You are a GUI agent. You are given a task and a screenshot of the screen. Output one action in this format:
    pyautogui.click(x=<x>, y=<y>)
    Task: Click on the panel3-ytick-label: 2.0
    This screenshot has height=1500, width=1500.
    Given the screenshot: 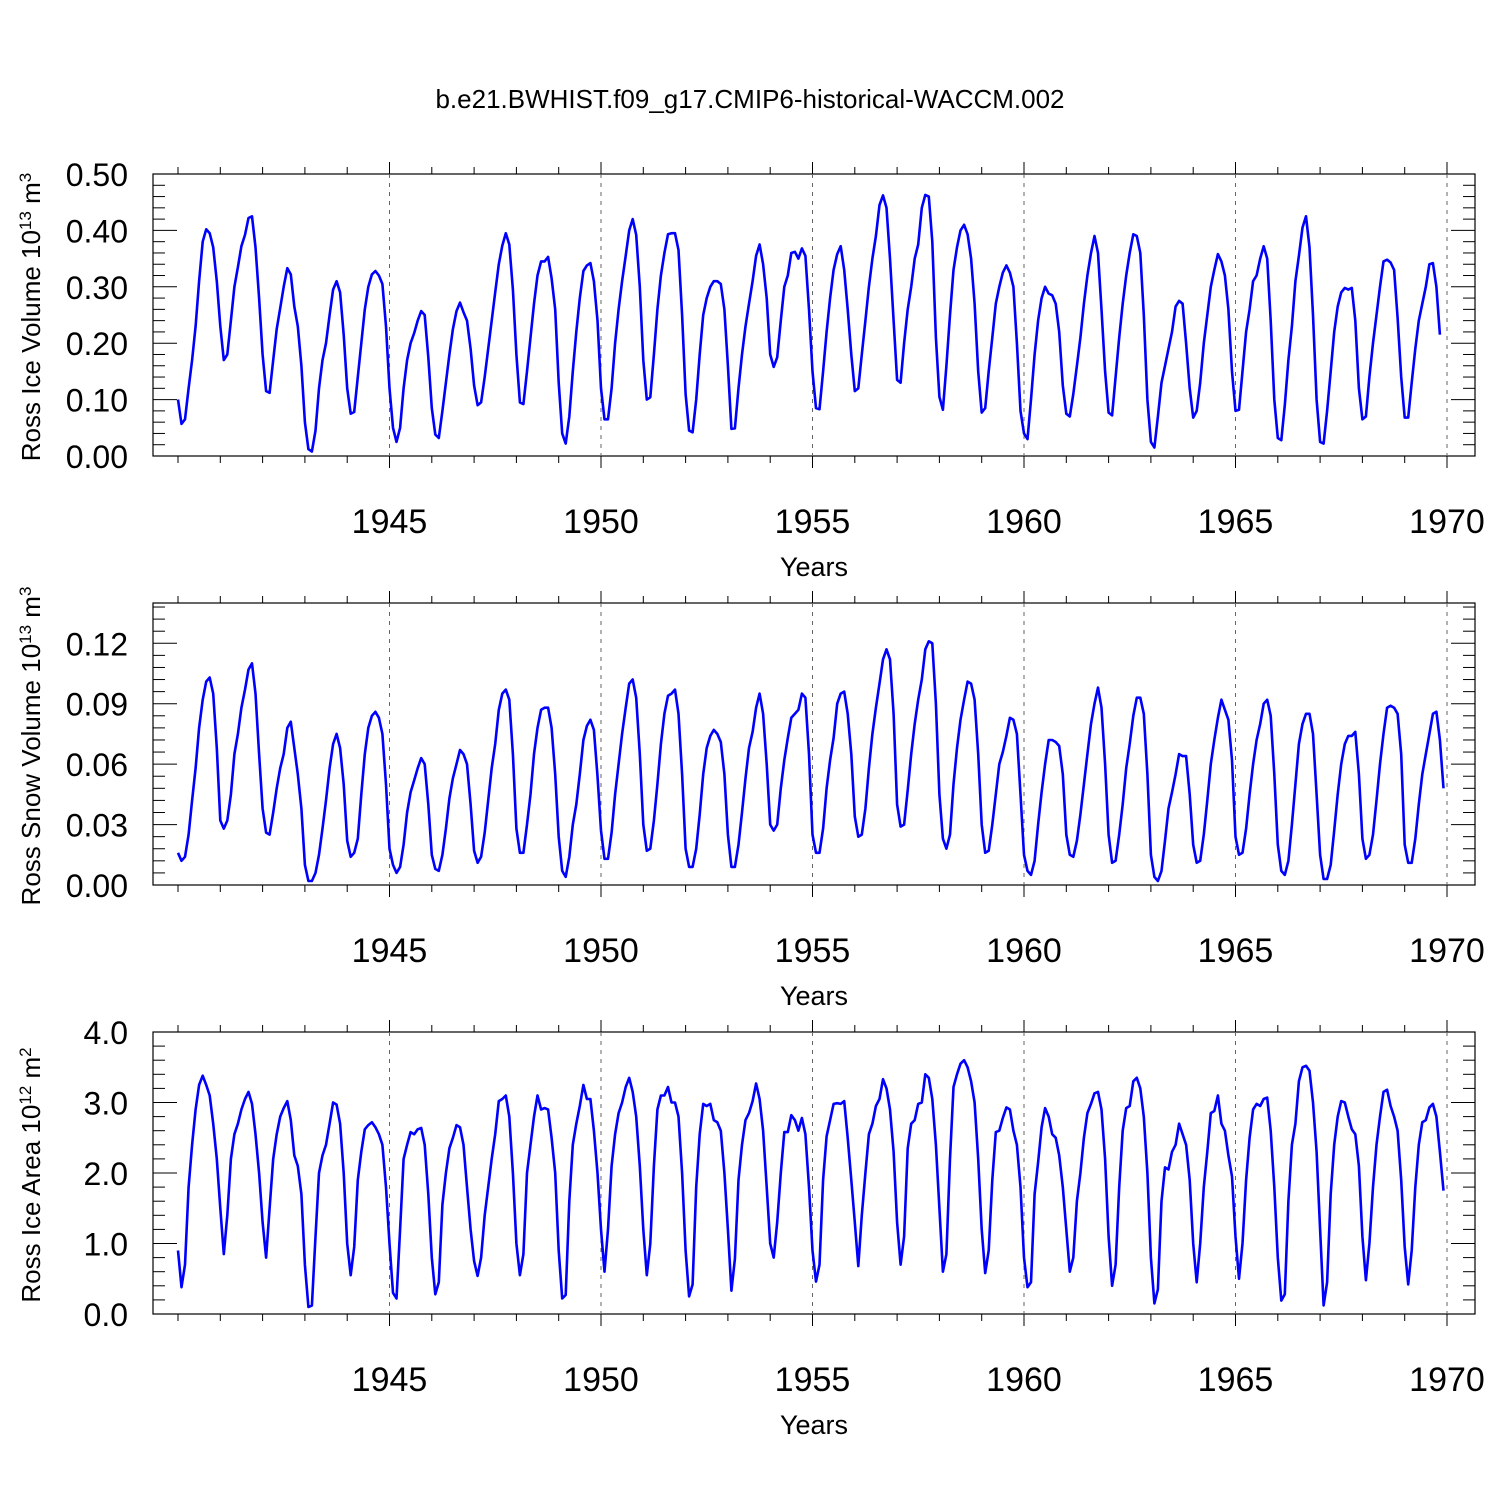 What is the action you would take?
    pyautogui.click(x=106, y=1174)
    